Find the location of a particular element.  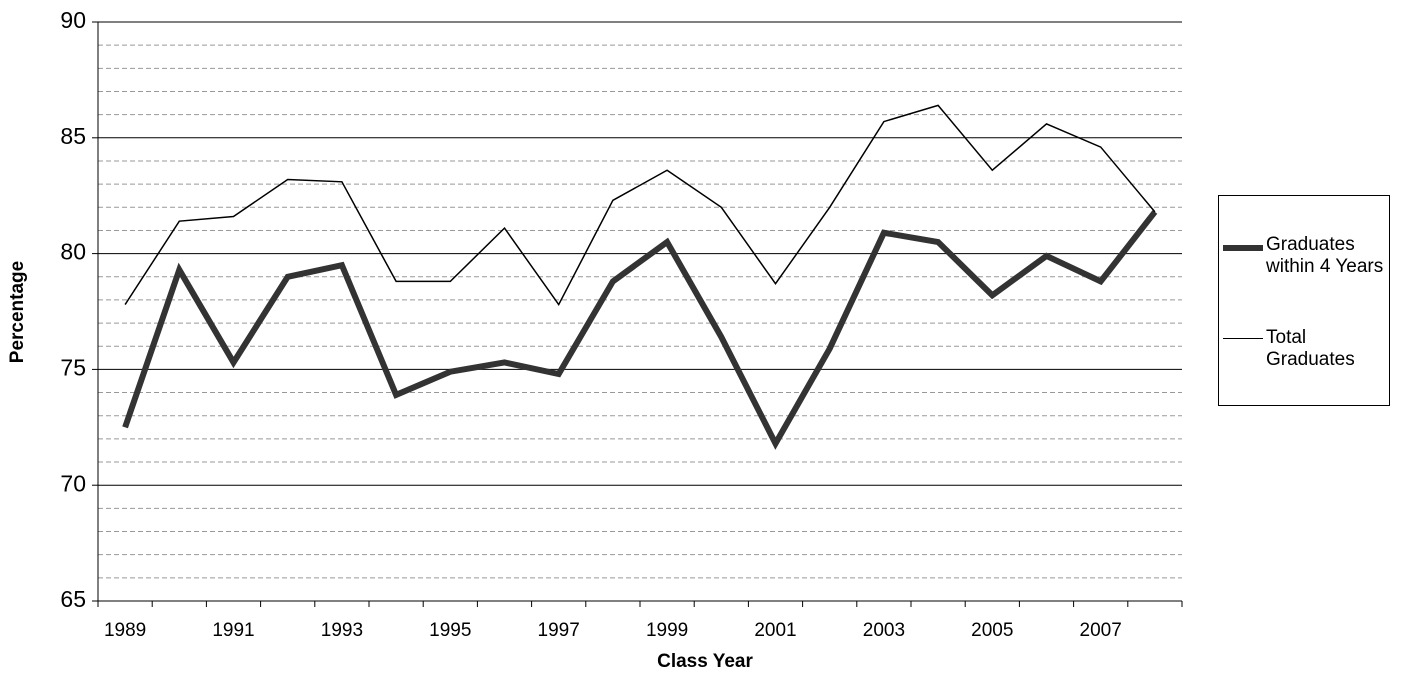

y-axis-label: Percentage is located at coordinates (17, 312).